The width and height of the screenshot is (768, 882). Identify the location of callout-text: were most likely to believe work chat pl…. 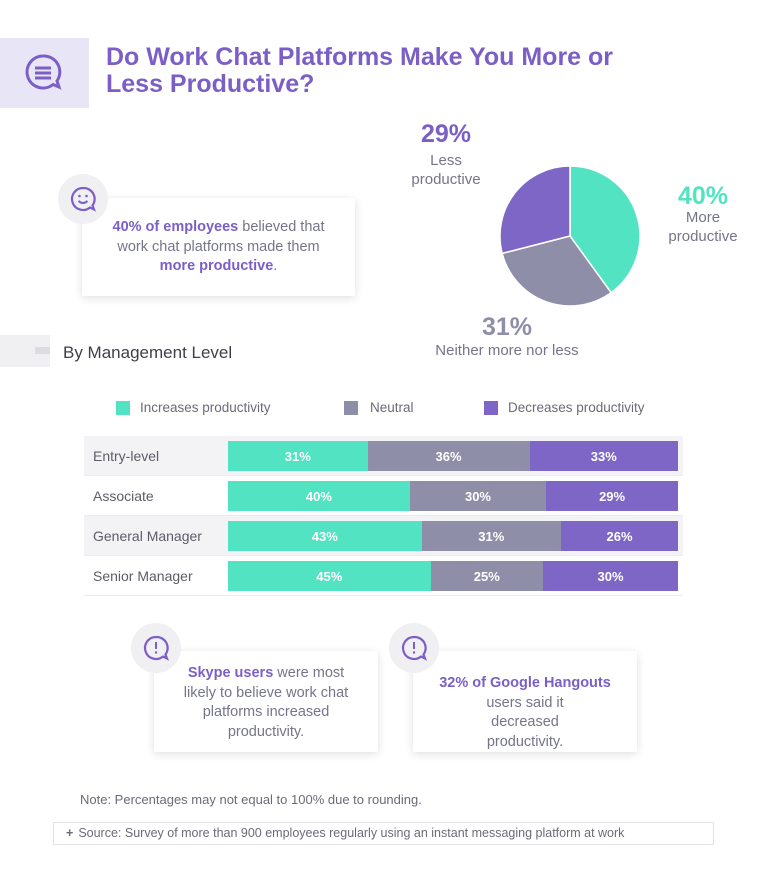
(266, 702).